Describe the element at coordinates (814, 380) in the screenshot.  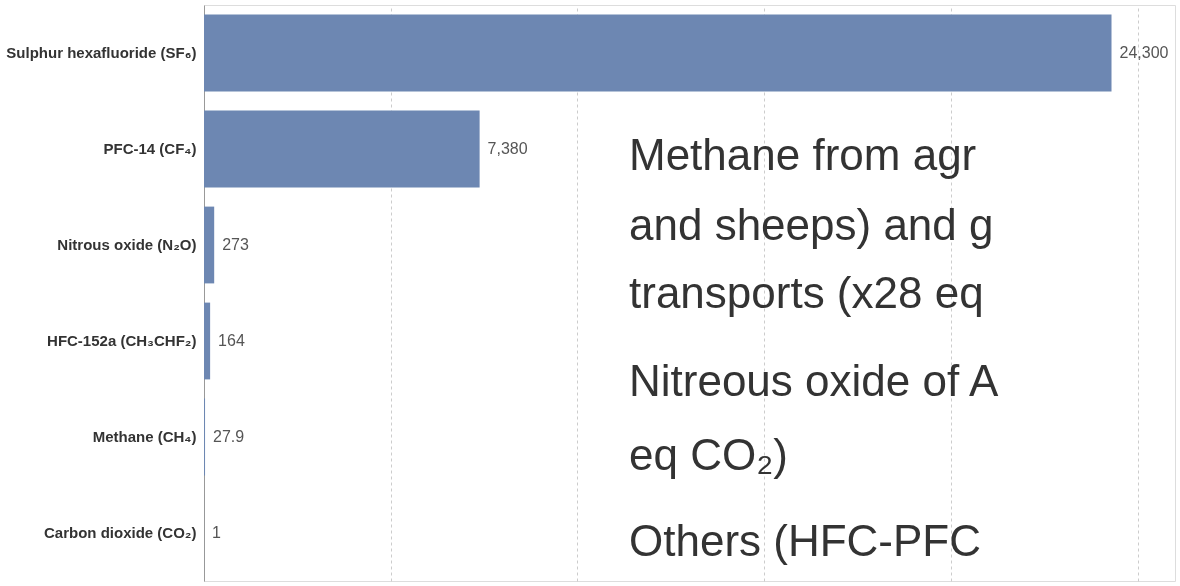
I see `annotation: Nitreous oxide of A` at that location.